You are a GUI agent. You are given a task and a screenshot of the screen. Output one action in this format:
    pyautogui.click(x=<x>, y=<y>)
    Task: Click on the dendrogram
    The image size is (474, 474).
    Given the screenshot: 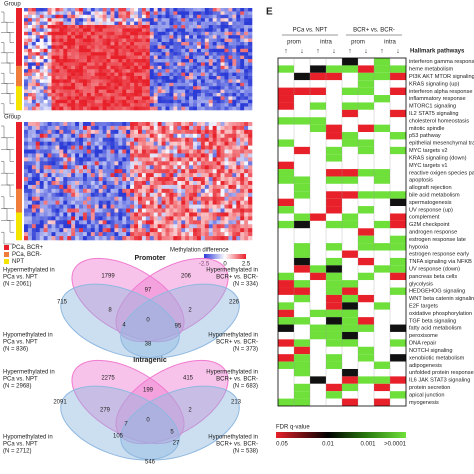 What is the action you would take?
    pyautogui.click(x=7, y=191)
    